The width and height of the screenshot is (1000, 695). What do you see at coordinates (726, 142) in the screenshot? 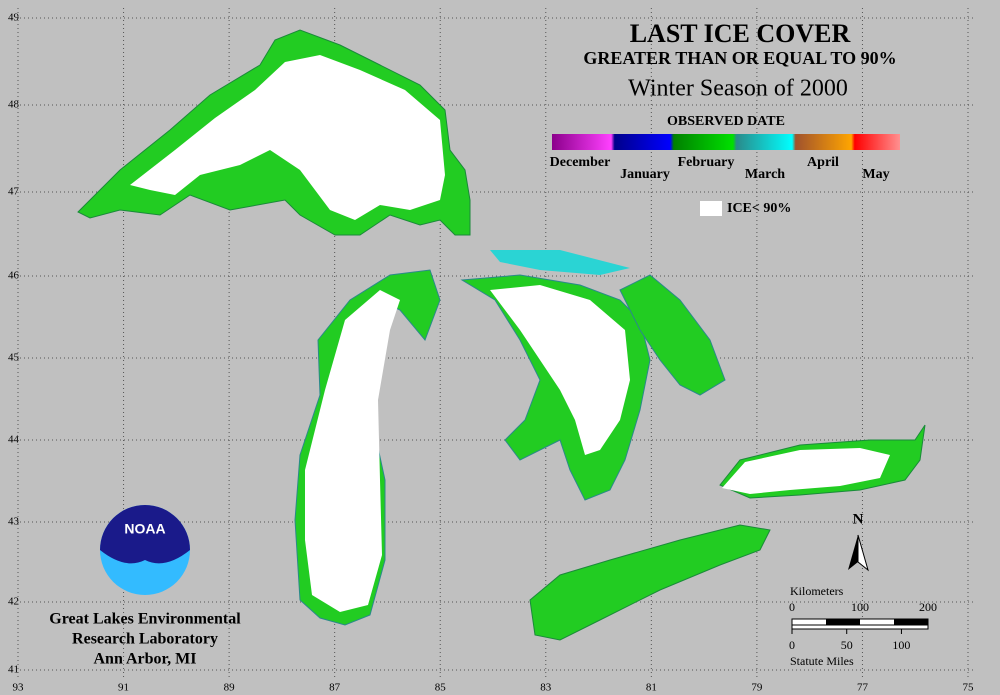
I see `legend-colorbar` at bounding box center [726, 142].